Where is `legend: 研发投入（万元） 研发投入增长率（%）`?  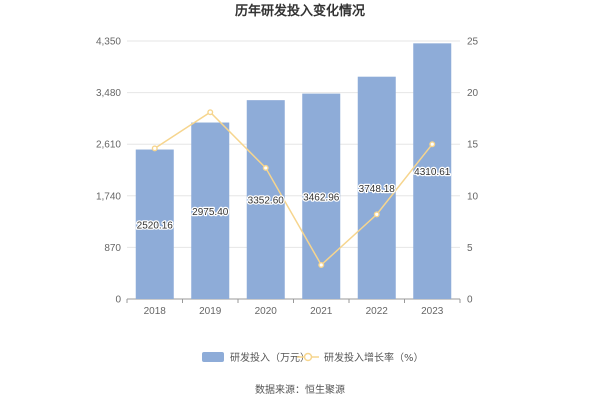 legend: 研发投入（万元） 研发投入增长率（%） is located at coordinates (313, 357).